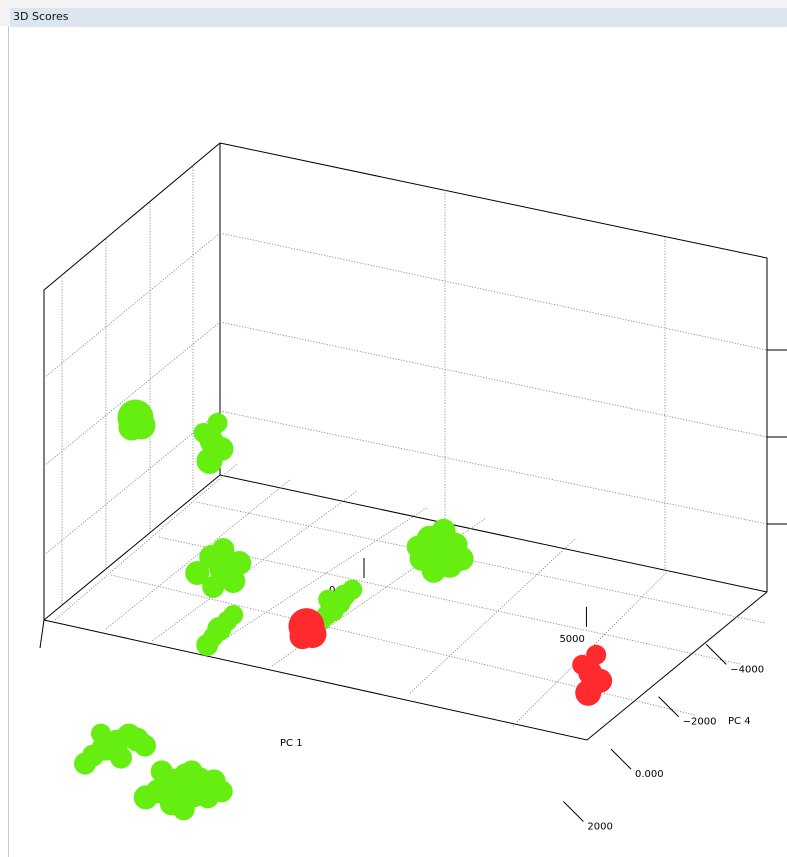 The width and height of the screenshot is (787, 857). I want to click on titlebar-strip: 3D Scores, so click(398, 17).